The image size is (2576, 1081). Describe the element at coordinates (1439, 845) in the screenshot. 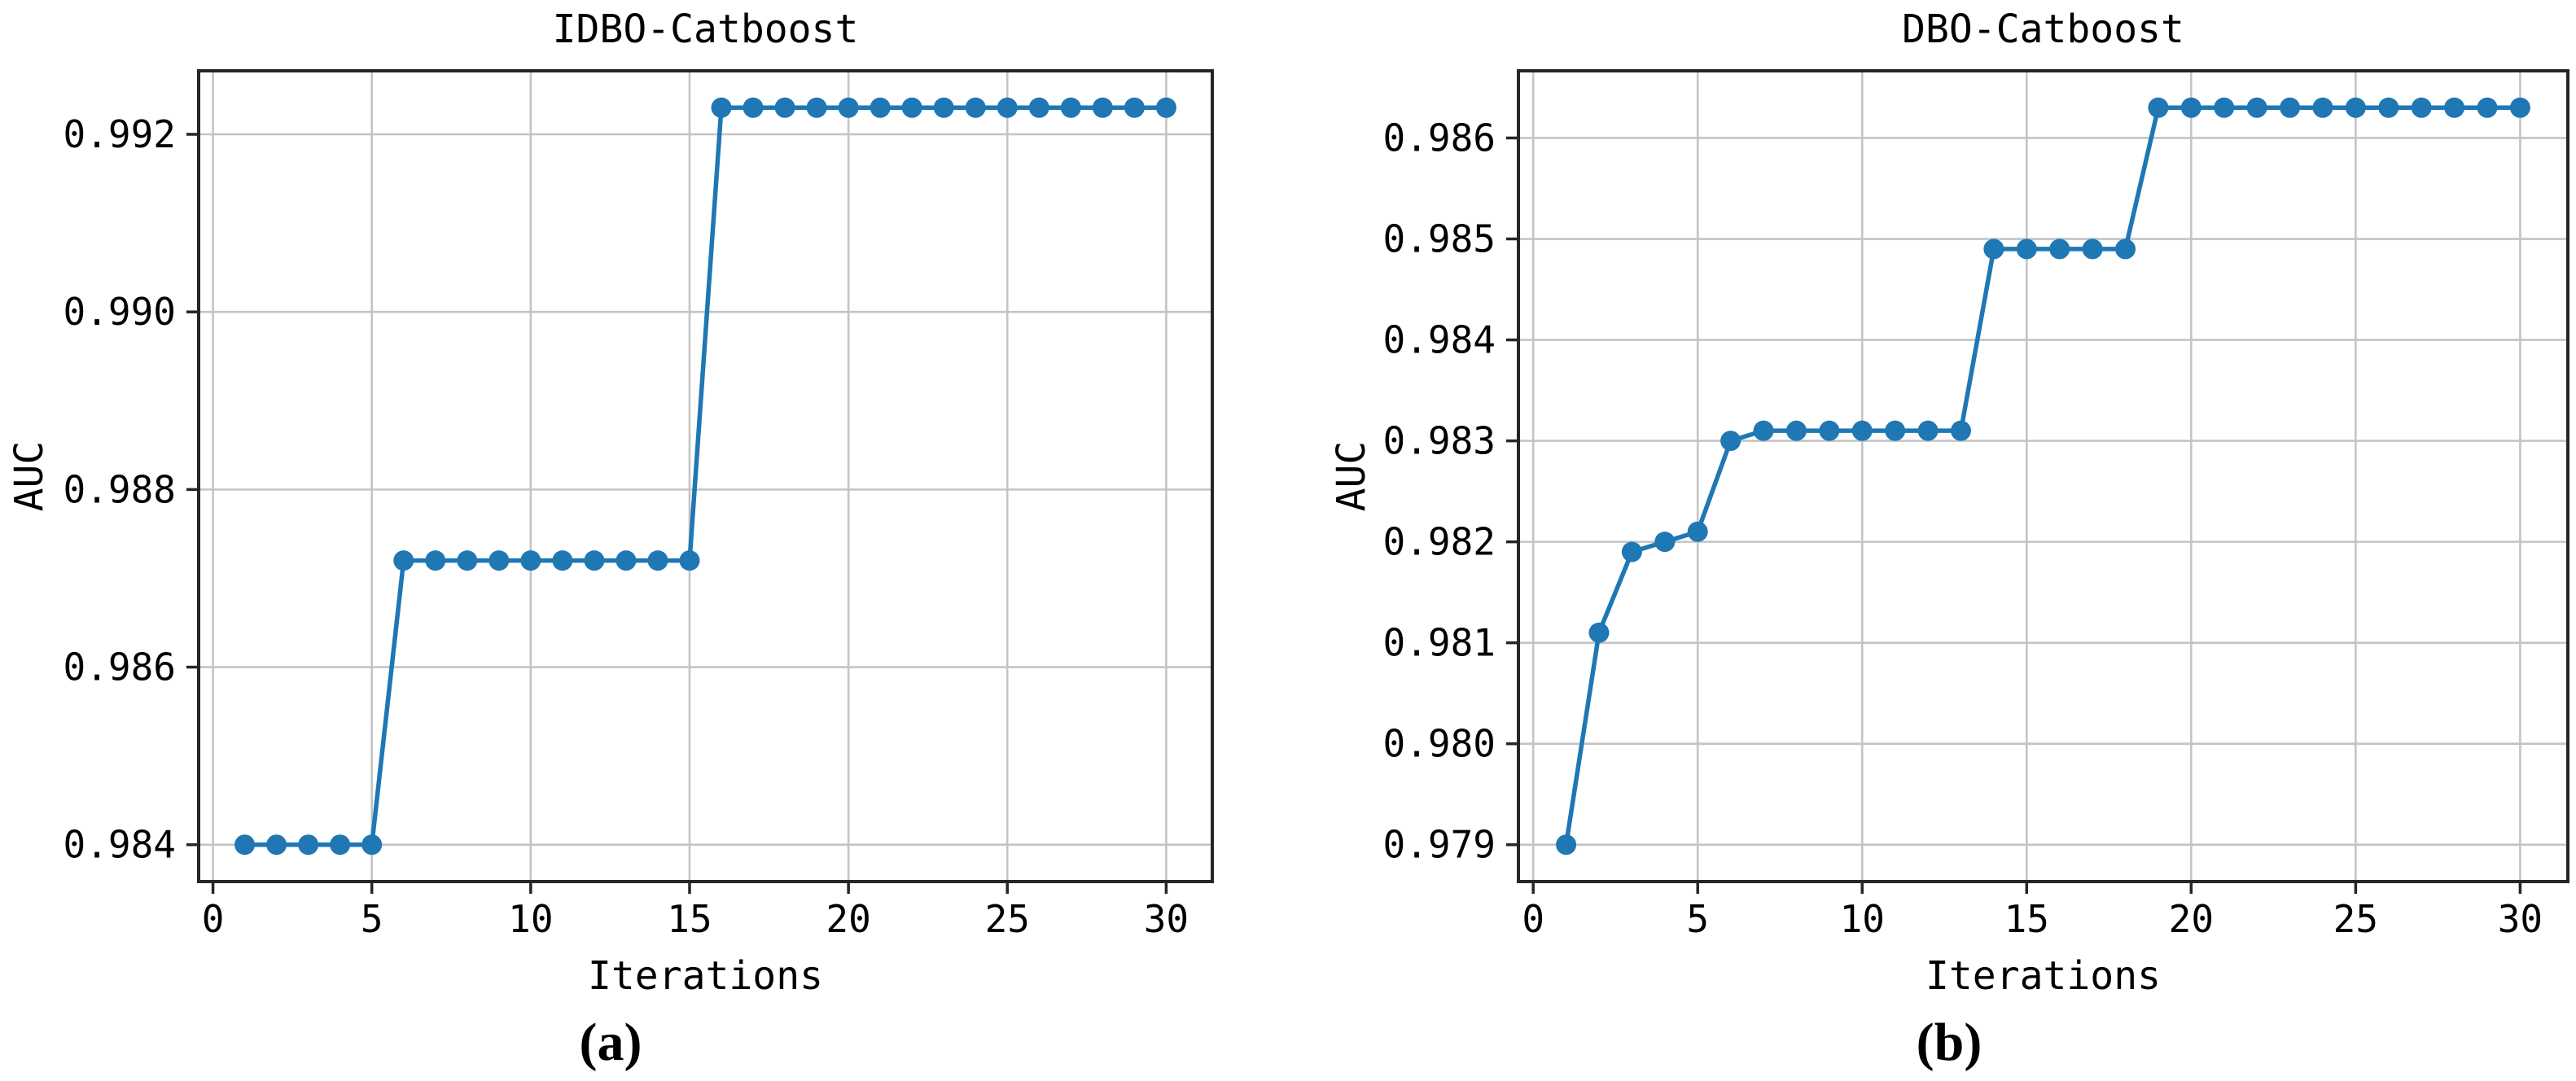

I see `y-tick-label: 0.979` at that location.